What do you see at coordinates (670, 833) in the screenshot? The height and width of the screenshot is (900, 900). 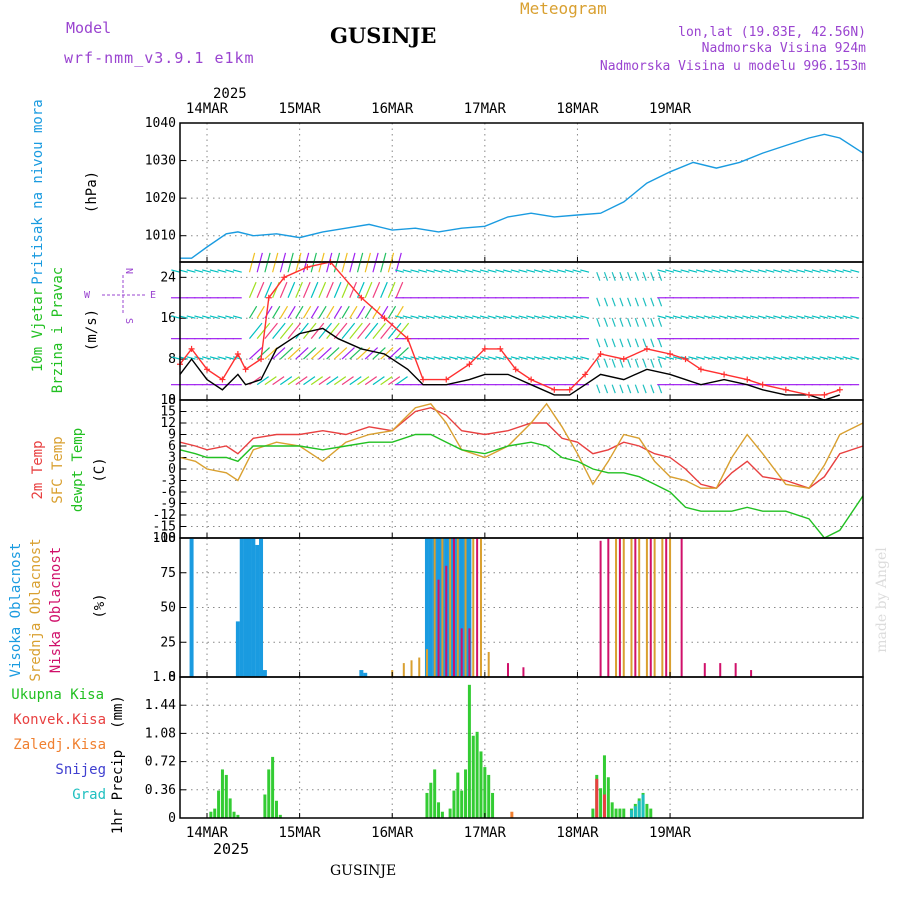 I see `date-label-bottom: 19MAR` at bounding box center [670, 833].